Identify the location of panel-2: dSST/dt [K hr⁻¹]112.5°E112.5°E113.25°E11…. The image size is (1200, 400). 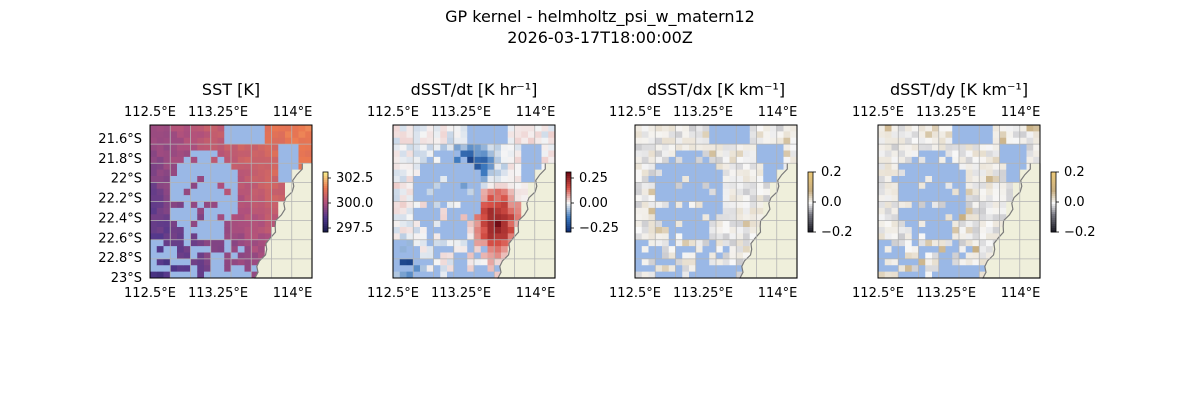
(493, 190).